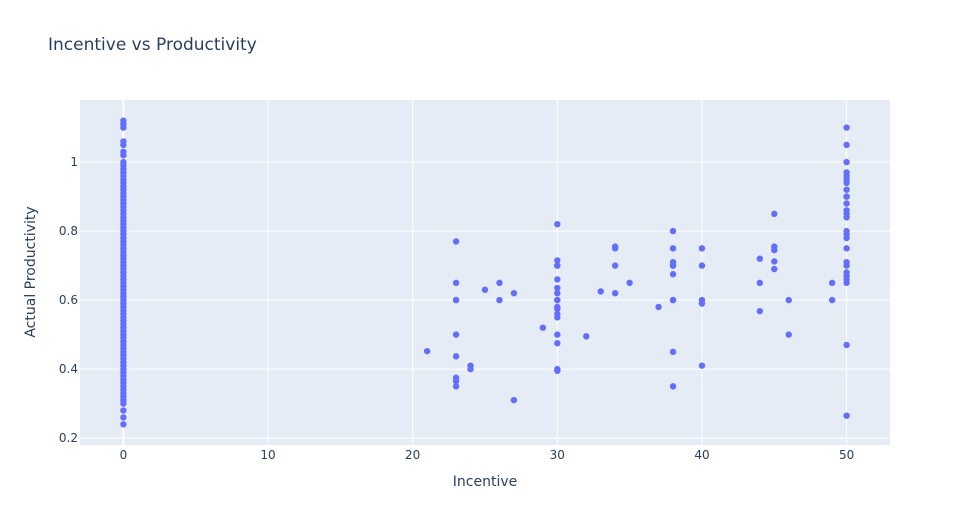 This screenshot has height=525, width=969. I want to click on x-axis-title: Incentive, so click(485, 482).